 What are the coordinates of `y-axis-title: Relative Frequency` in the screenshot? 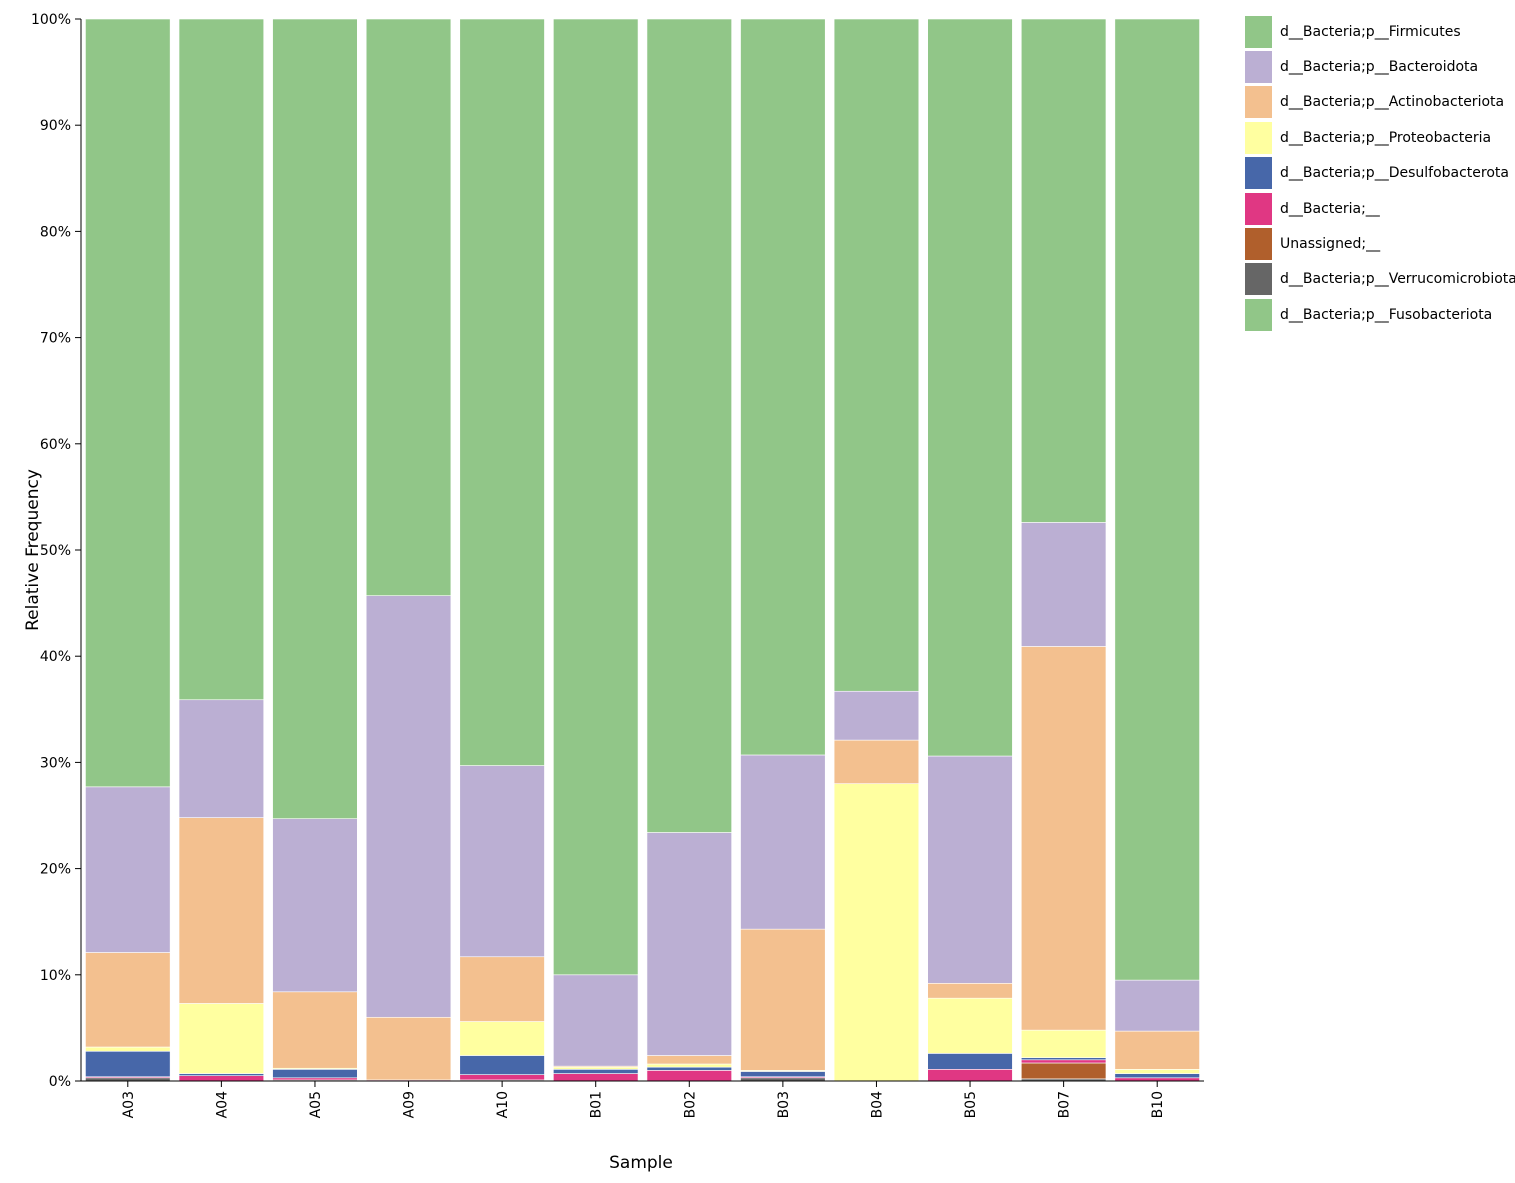 It's located at (33, 550).